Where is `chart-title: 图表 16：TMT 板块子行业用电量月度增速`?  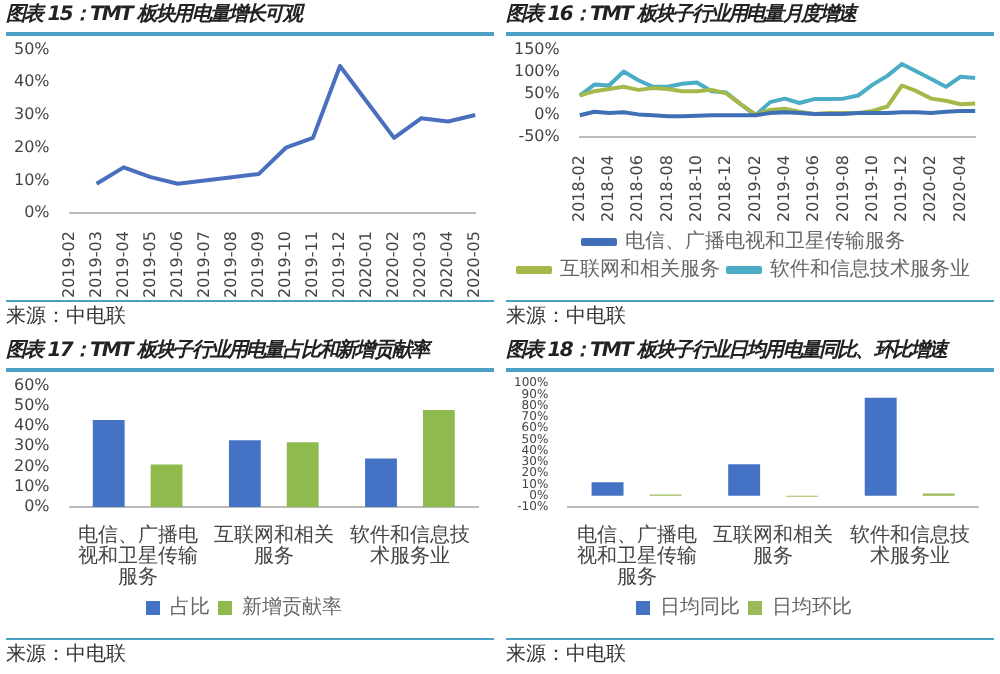 chart-title: 图表 16：TMT 板块子行业用电量月度增速 is located at coordinates (681, 15).